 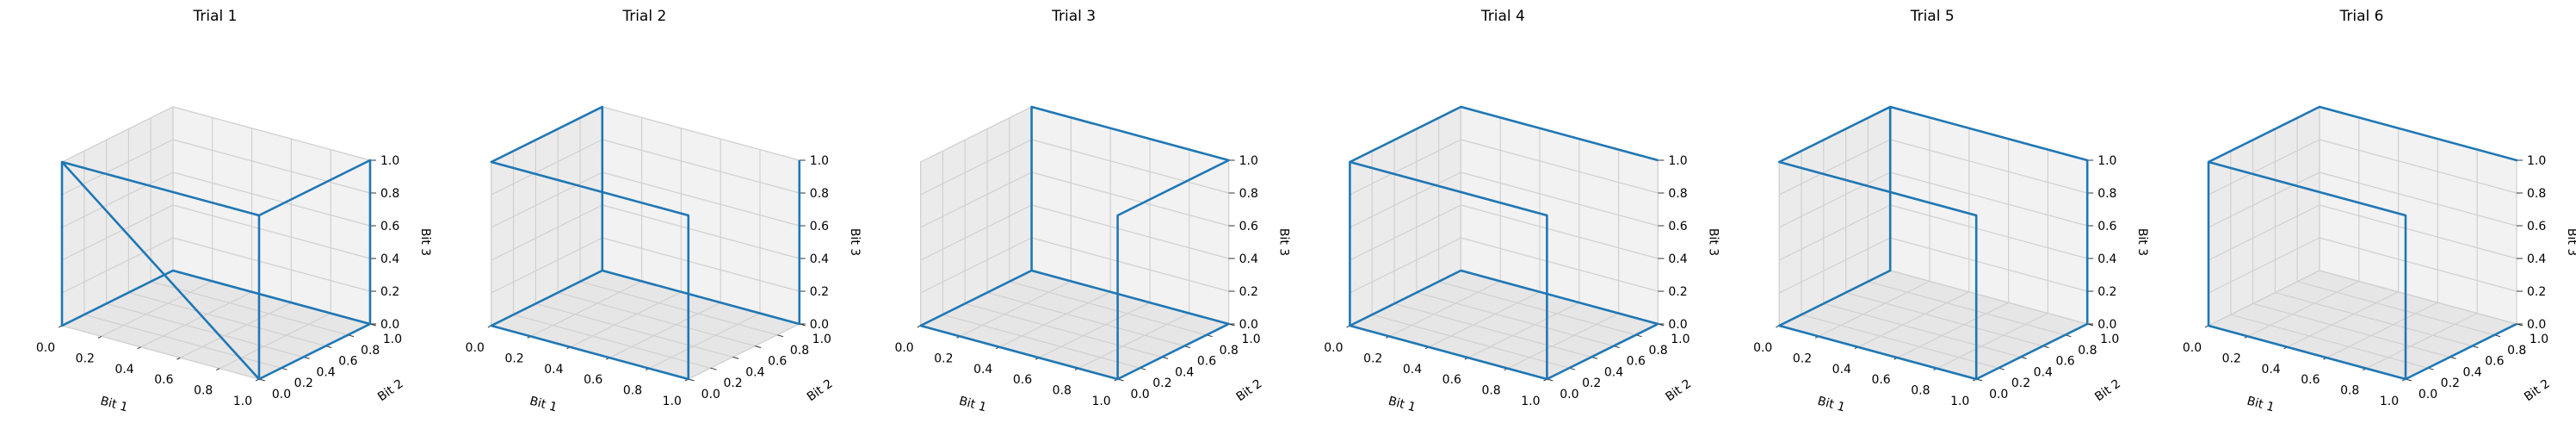 What do you see at coordinates (735, 357) in the screenshot?
I see `y-tick-mark` at bounding box center [735, 357].